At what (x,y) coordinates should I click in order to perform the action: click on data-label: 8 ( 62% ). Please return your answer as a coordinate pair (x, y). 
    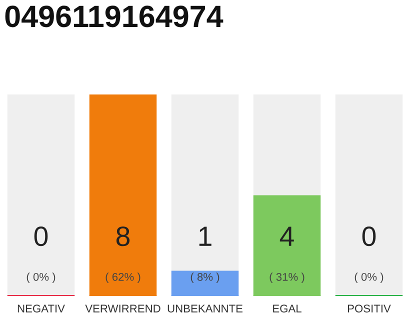
    Looking at the image, I should click on (123, 255).